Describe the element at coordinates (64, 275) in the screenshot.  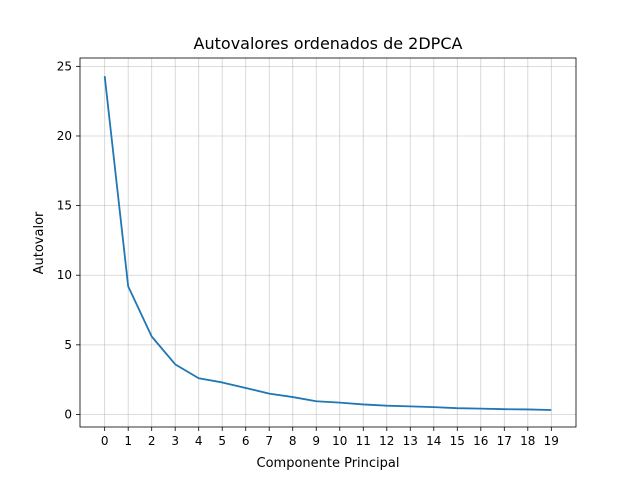
I see `y-tick-label: 10` at that location.